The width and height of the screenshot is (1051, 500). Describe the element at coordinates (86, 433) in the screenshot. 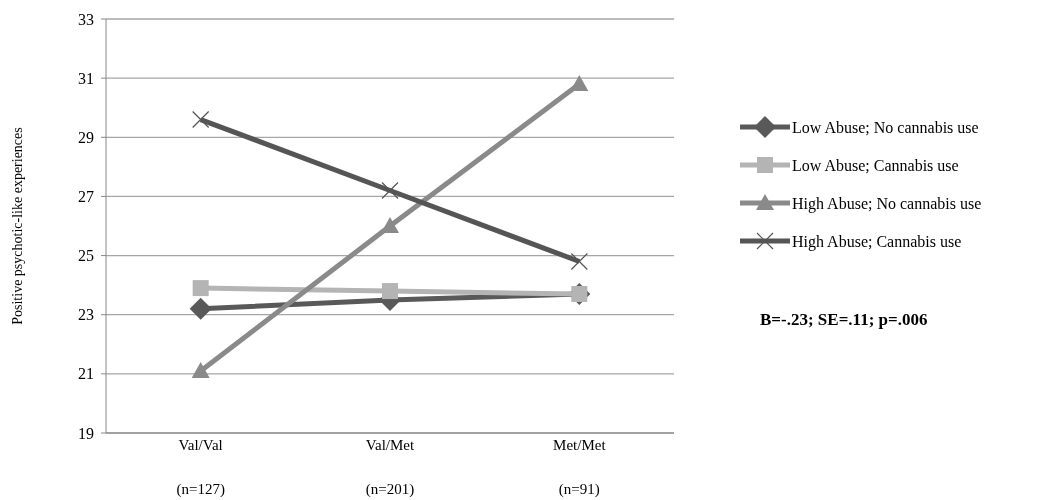

I see `y-tick-label: 19` at that location.